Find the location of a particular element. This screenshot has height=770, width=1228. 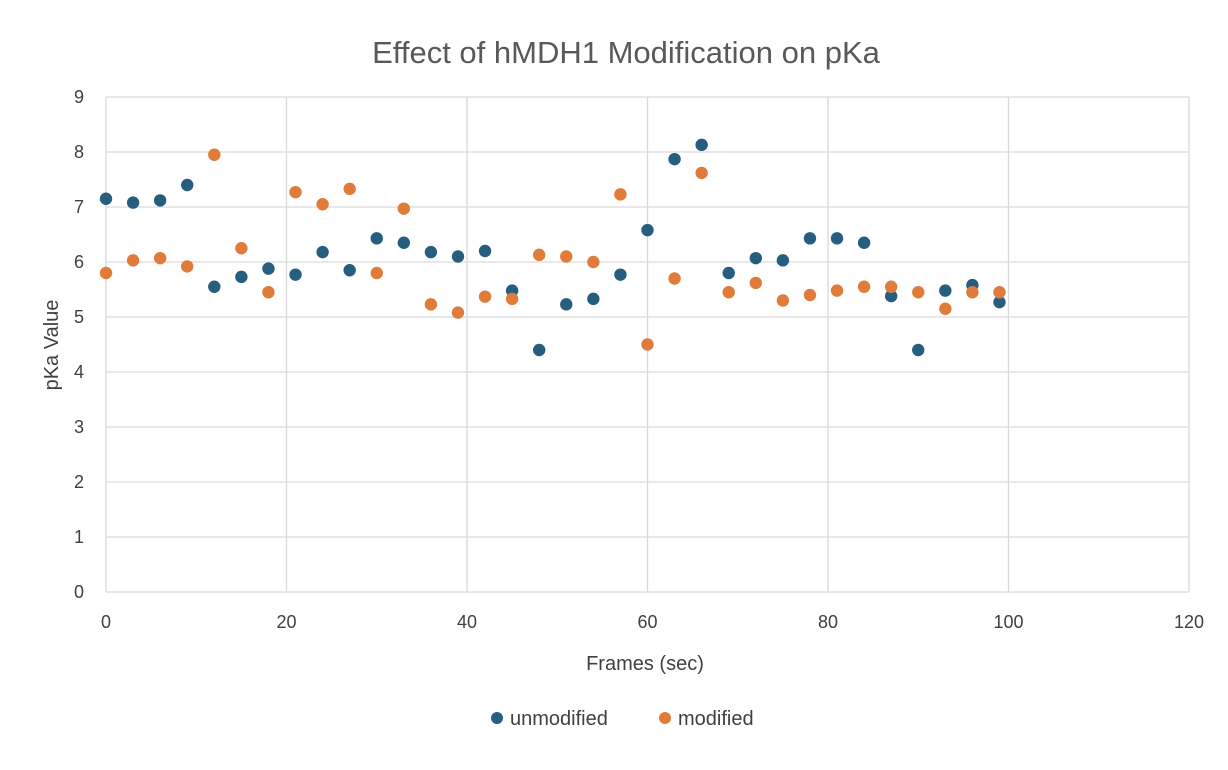

y-tick-label: 2 is located at coordinates (79, 482).